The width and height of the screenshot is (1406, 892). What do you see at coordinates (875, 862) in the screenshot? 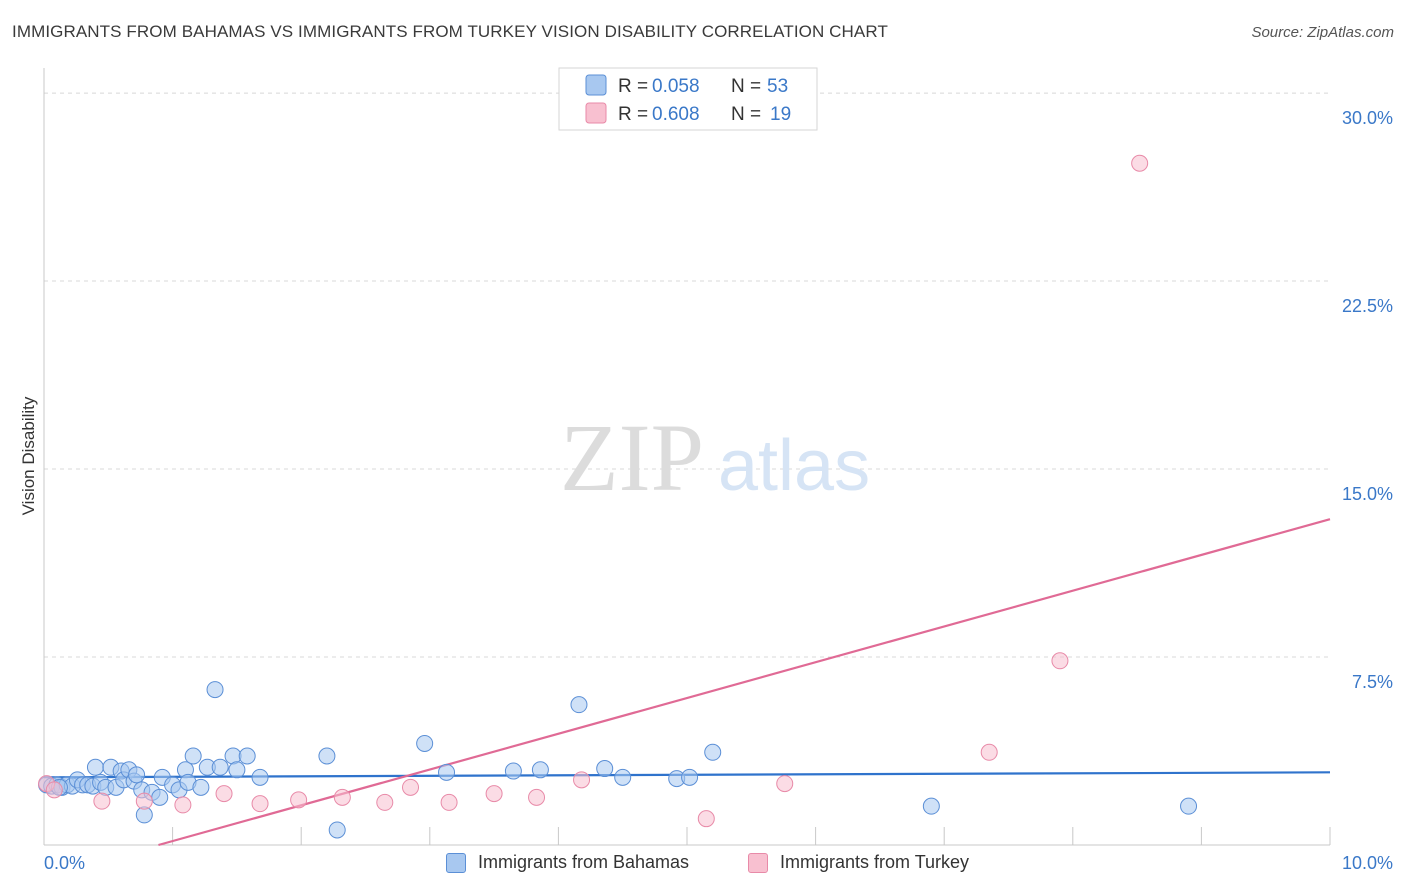
I see `legend-label-turkey: Immigrants from Turkey` at bounding box center [875, 862].